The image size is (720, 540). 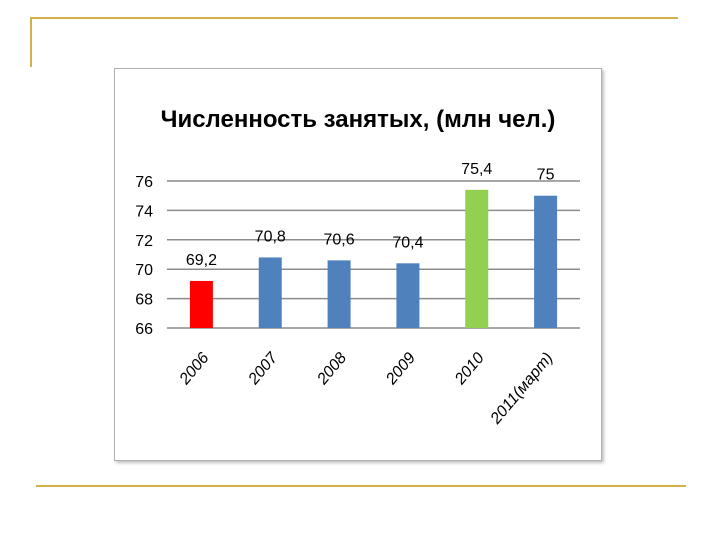 What do you see at coordinates (201, 304) in the screenshot?
I see `bar-2006` at bounding box center [201, 304].